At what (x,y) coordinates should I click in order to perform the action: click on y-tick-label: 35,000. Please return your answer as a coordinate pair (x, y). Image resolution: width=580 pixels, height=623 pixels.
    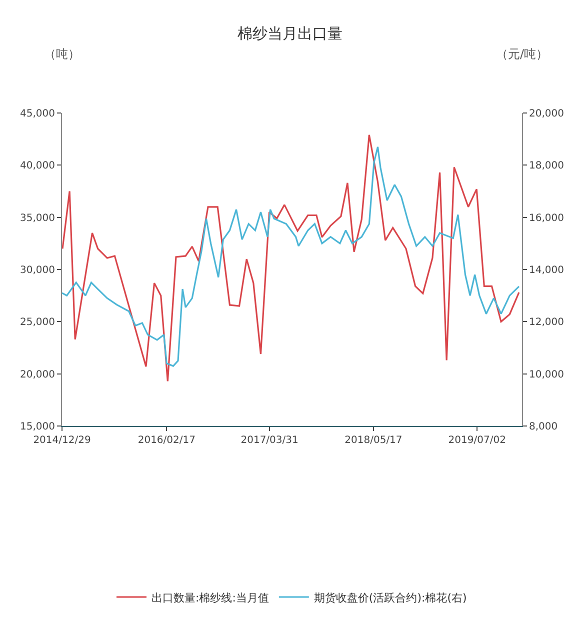
    Looking at the image, I should click on (37, 218).